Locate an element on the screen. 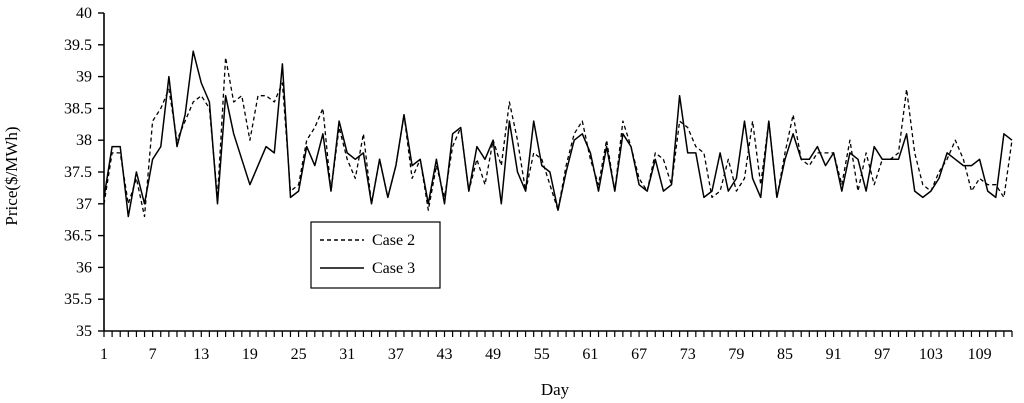 This screenshot has height=403, width=1024. x-axis-ticks: 1 7 13 19 25 31 37 43 49 55 61 67 73 79 85 91 97 103 109 is located at coordinates (556, 347).